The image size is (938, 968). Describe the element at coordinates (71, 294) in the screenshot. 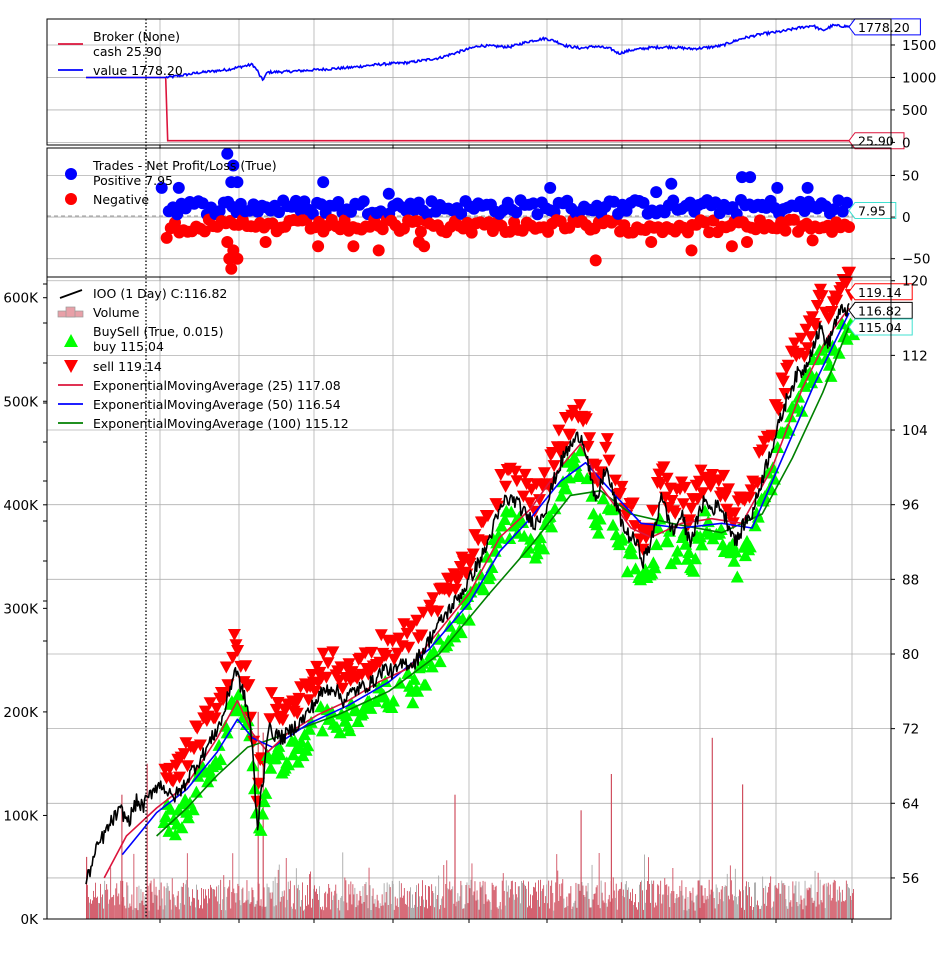

I see `ioo-legend-swatch` at that location.